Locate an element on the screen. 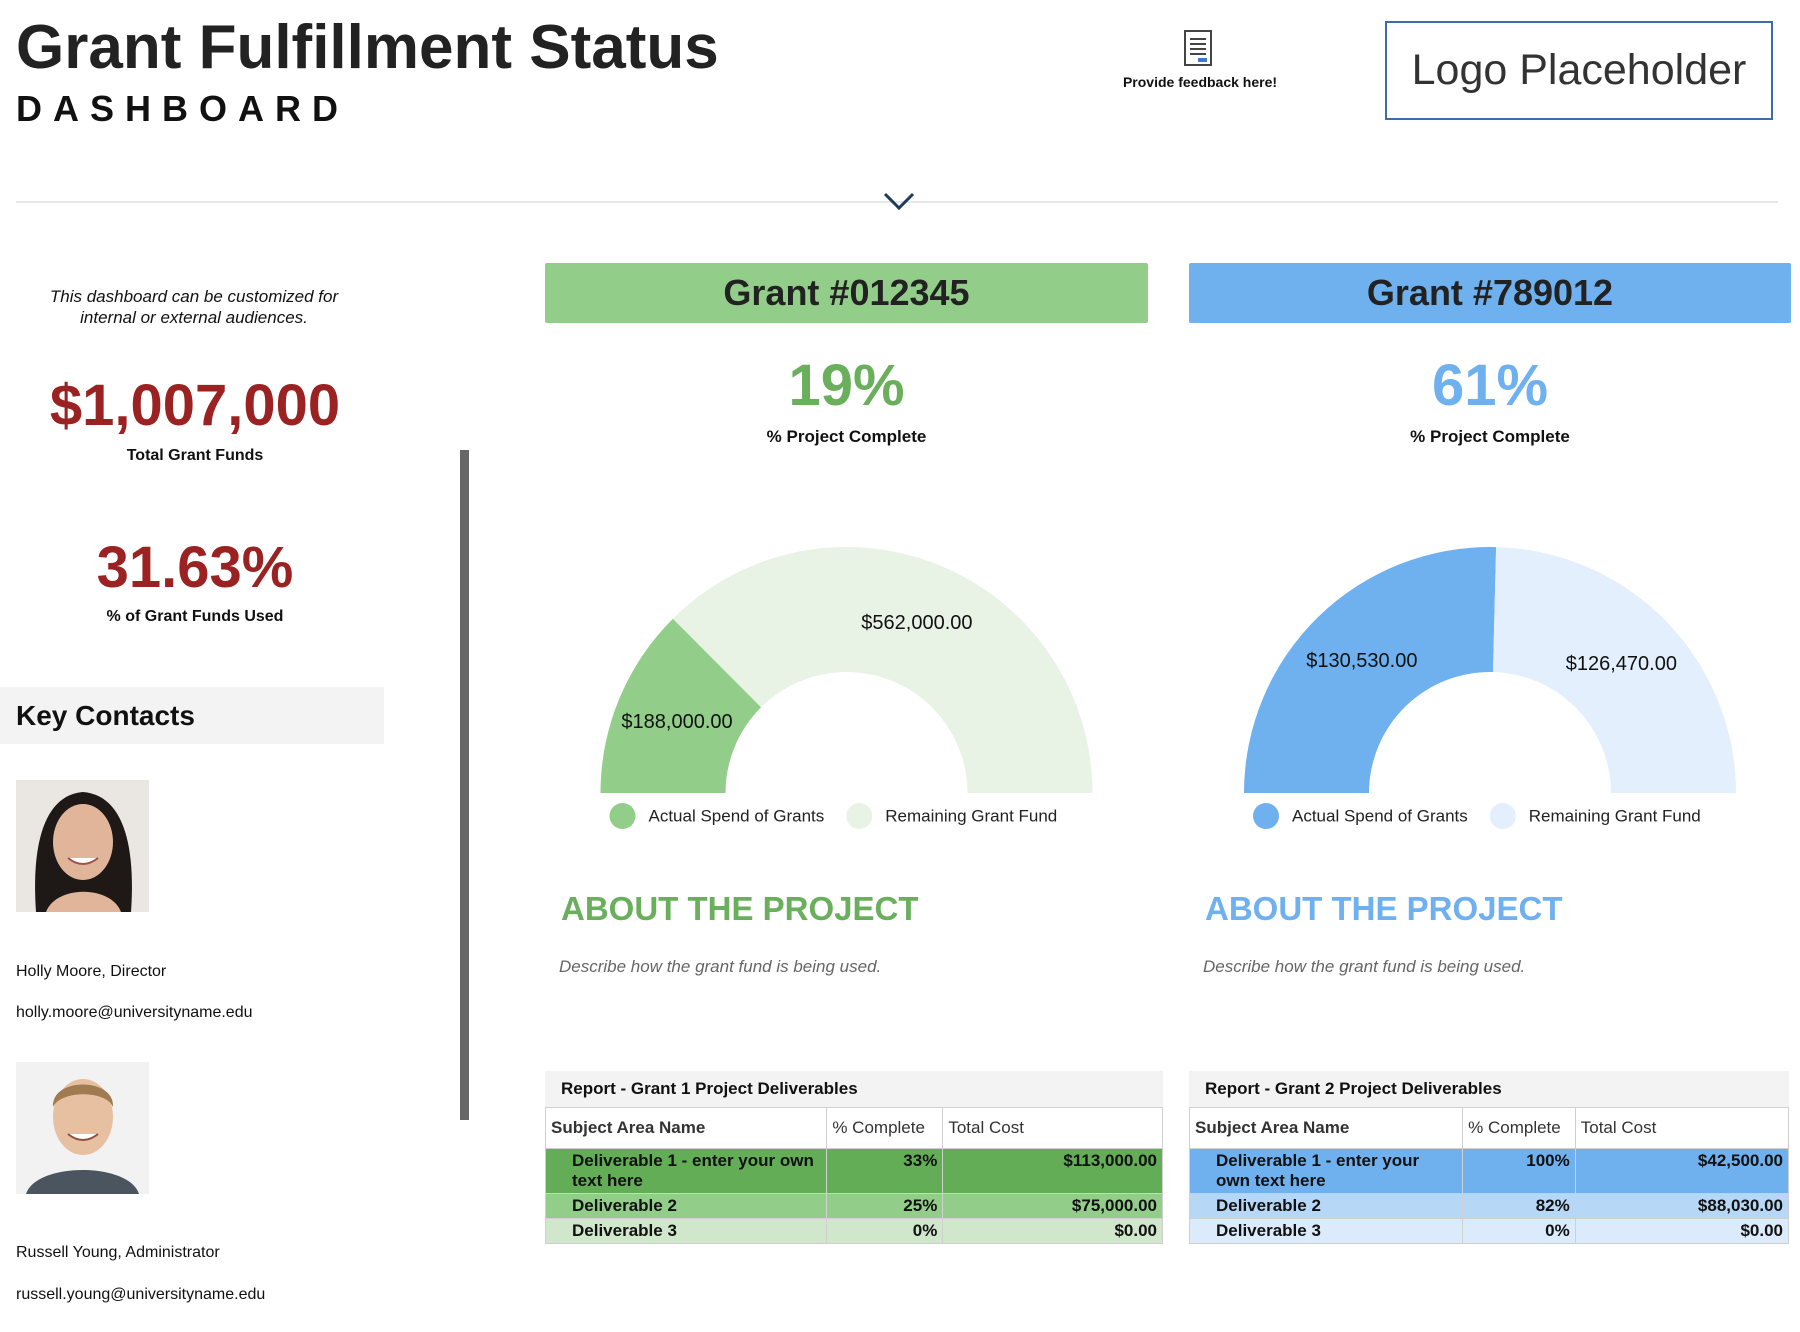  table-row: Deliverable 2 82% $88,030.00 is located at coordinates (1489, 1206).